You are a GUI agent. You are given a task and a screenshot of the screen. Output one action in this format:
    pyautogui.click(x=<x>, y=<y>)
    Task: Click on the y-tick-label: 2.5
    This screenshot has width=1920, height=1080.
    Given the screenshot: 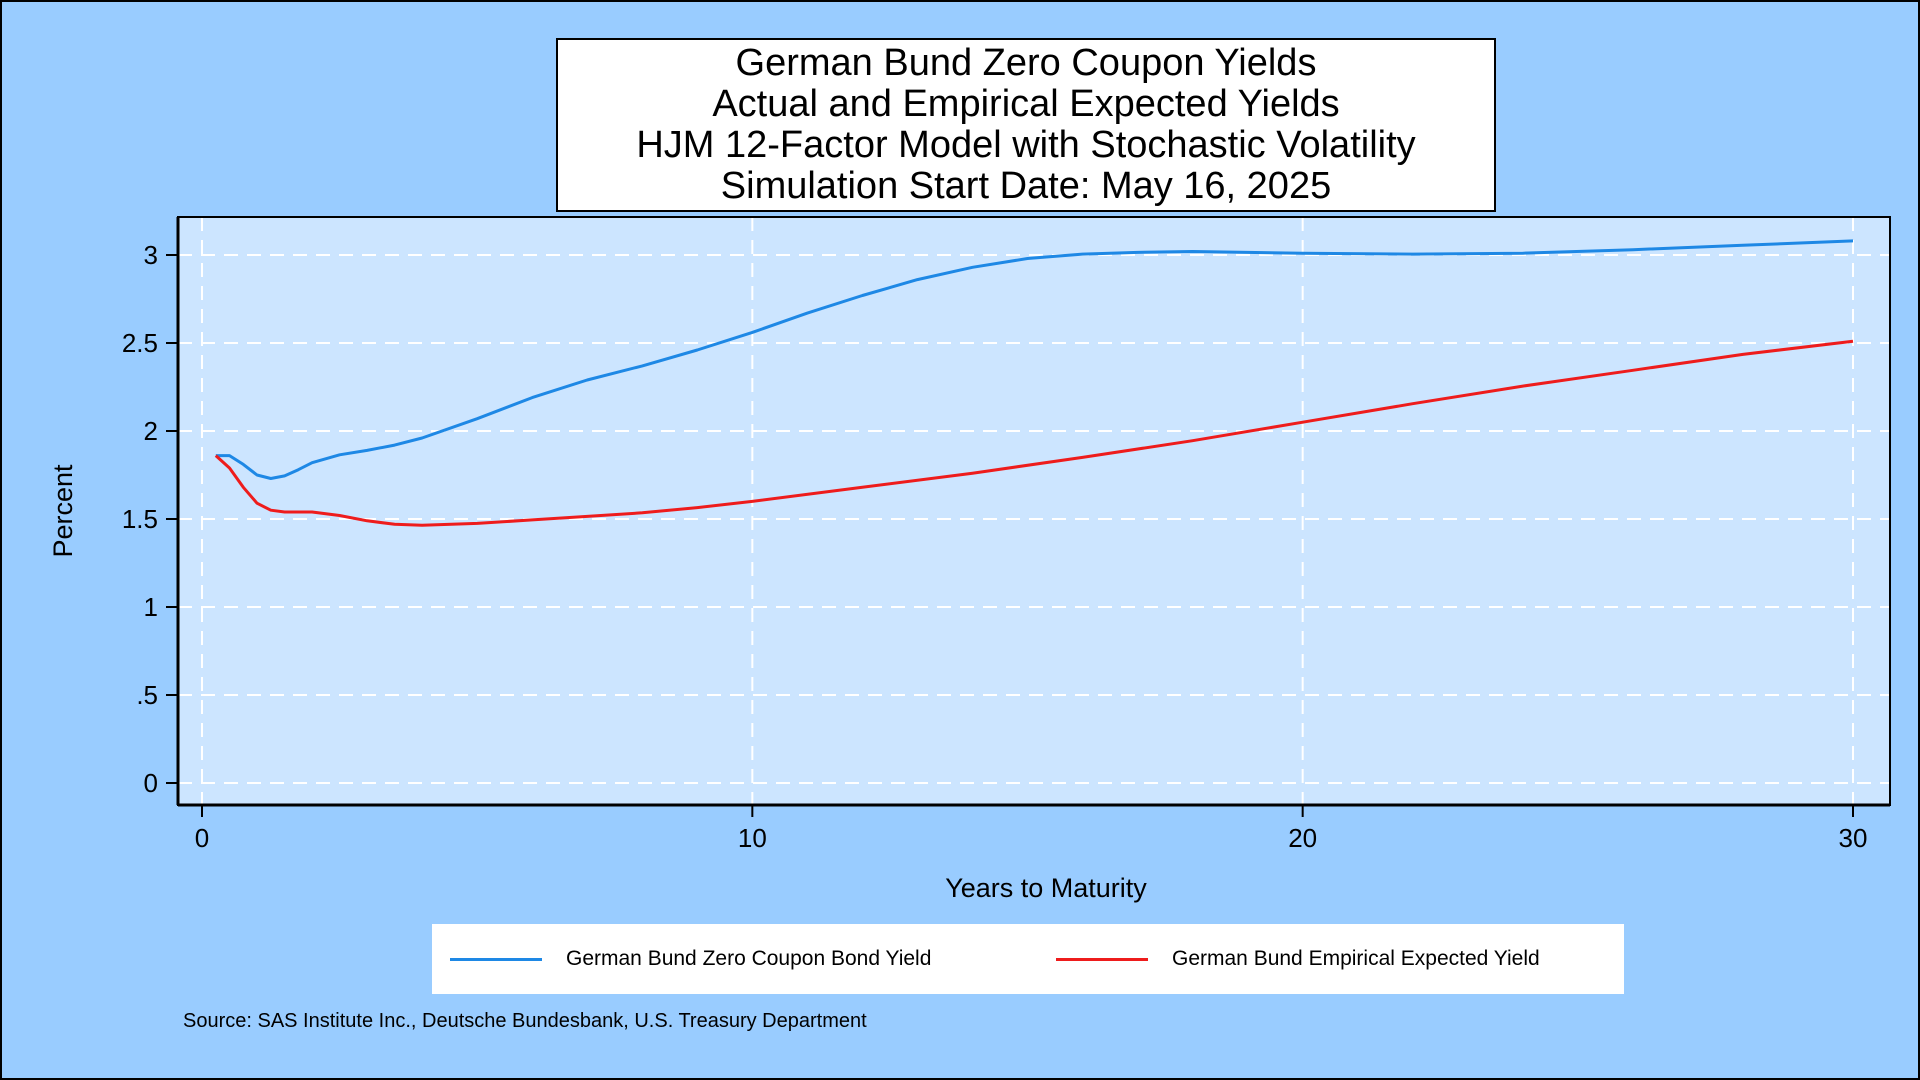 What is the action you would take?
    pyautogui.click(x=140, y=343)
    